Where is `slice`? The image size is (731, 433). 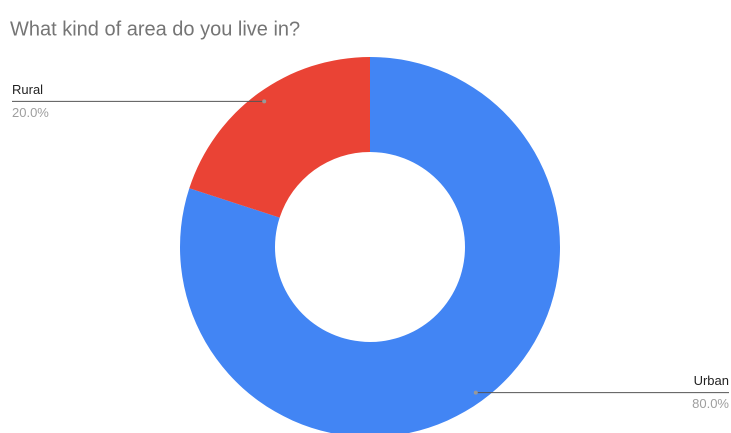 slice is located at coordinates (279, 137).